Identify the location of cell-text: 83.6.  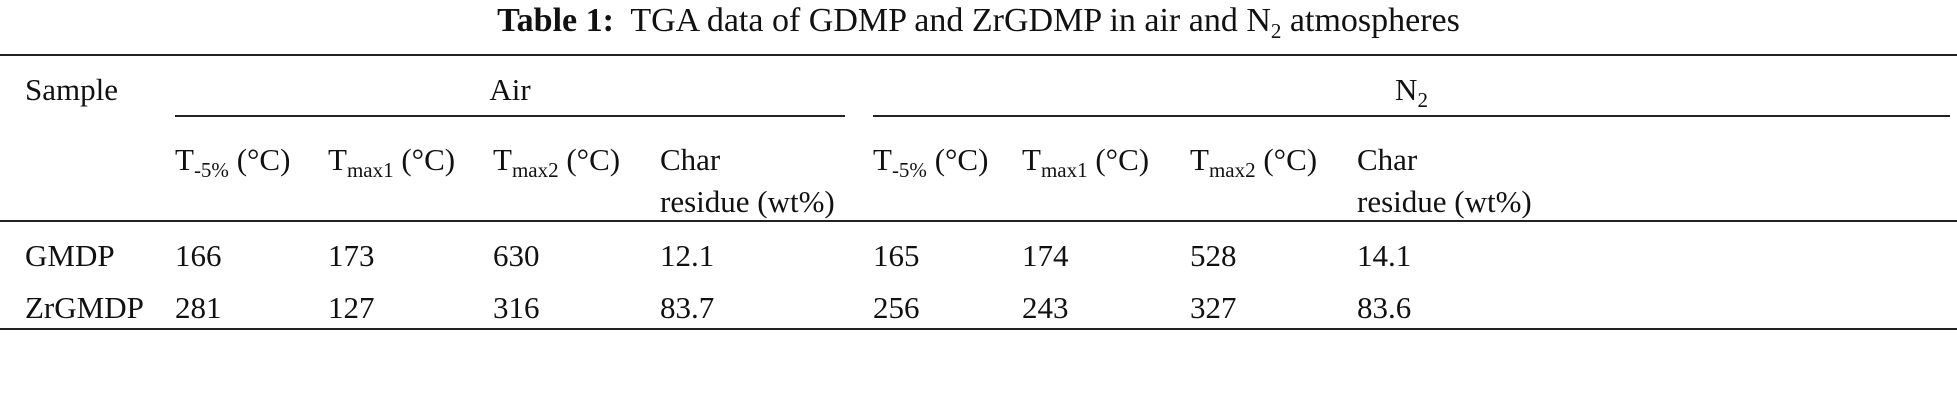
(1384, 307).